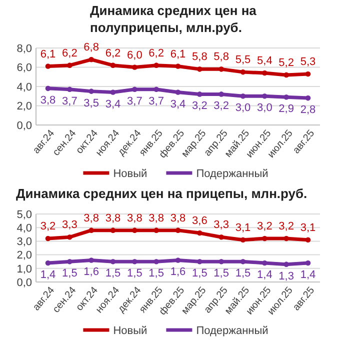 The image size is (340, 340). Describe the element at coordinates (264, 61) in the screenshot. I see `data-label: 5,4` at that location.